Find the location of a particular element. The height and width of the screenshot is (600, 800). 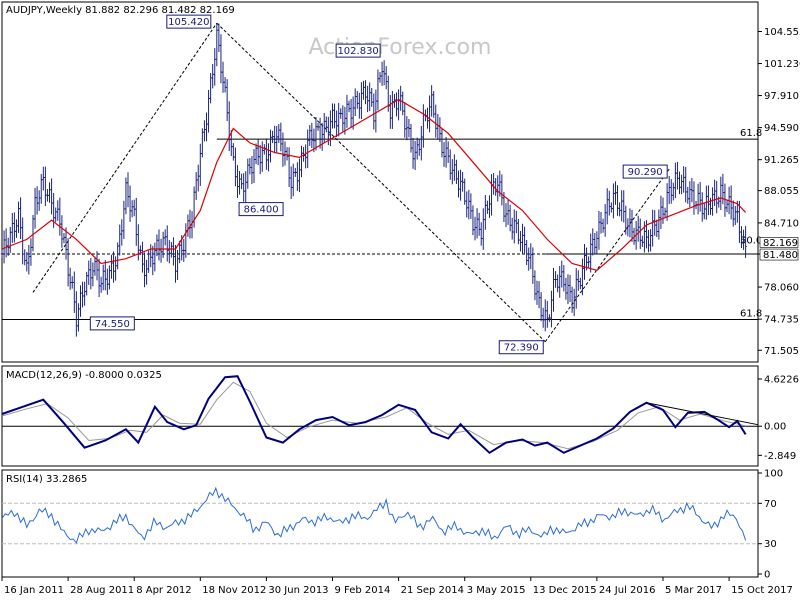

x-tick-label: 16 Jan 2011 is located at coordinates (34, 590).